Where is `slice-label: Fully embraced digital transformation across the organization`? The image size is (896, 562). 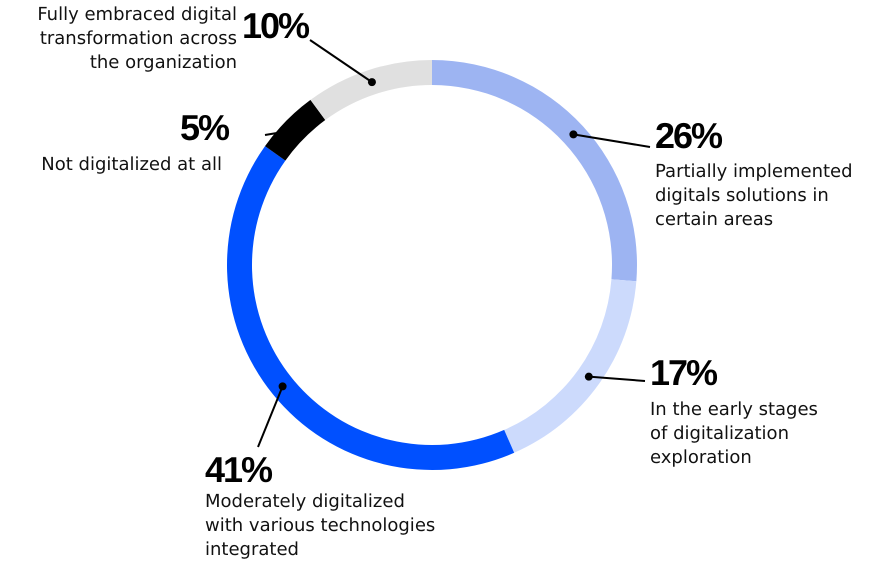 slice-label: Fully embraced digital transformation across the organization is located at coordinates (137, 38).